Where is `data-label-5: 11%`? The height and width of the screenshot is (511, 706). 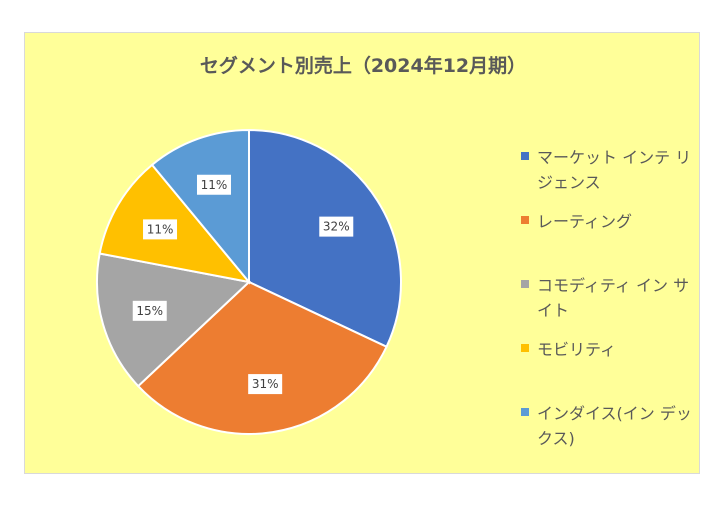 data-label-5: 11% is located at coordinates (213, 184).